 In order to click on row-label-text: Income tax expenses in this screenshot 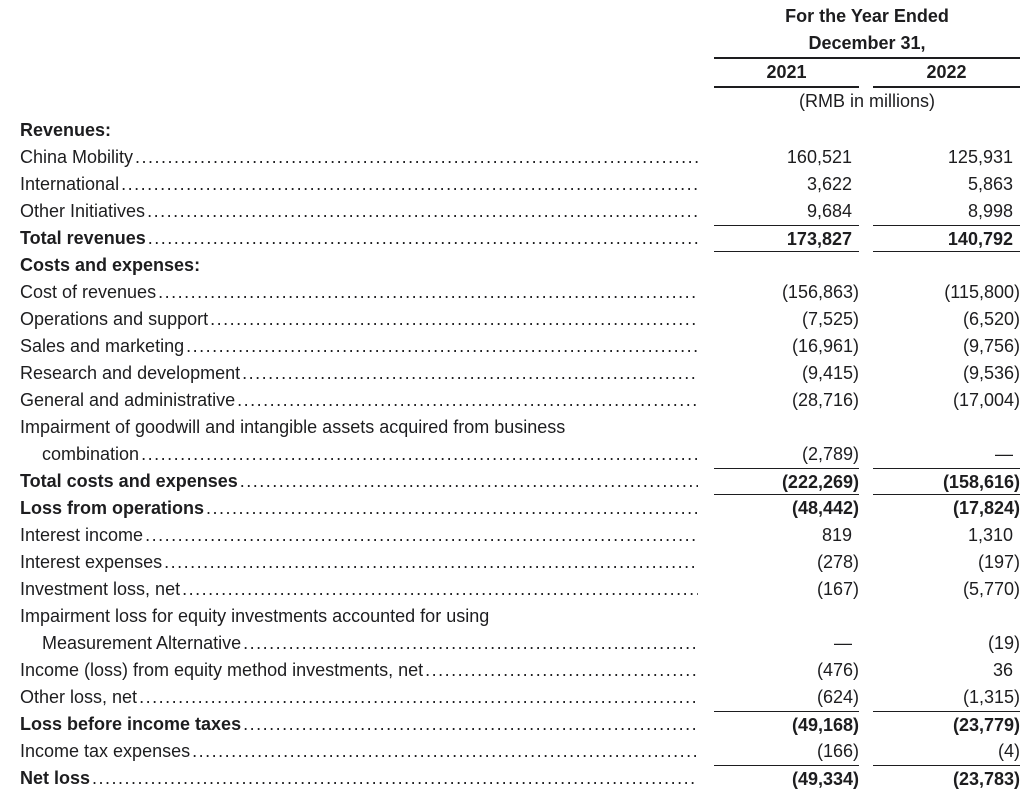, I will do `click(105, 751)`.